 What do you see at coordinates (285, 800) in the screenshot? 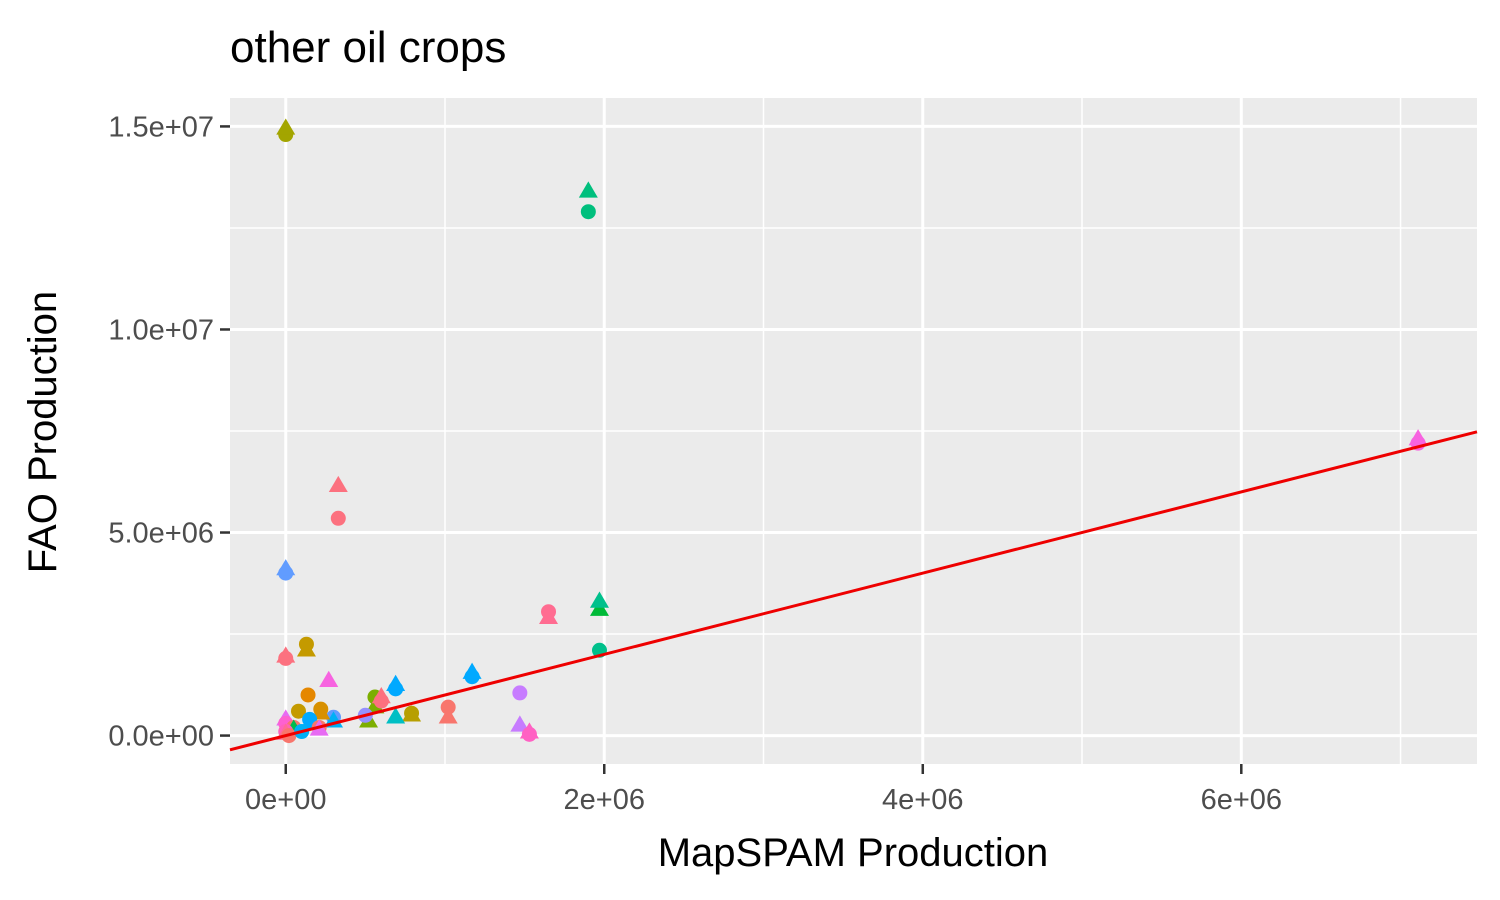
I see `x-tick-label: 0e+00` at bounding box center [285, 800].